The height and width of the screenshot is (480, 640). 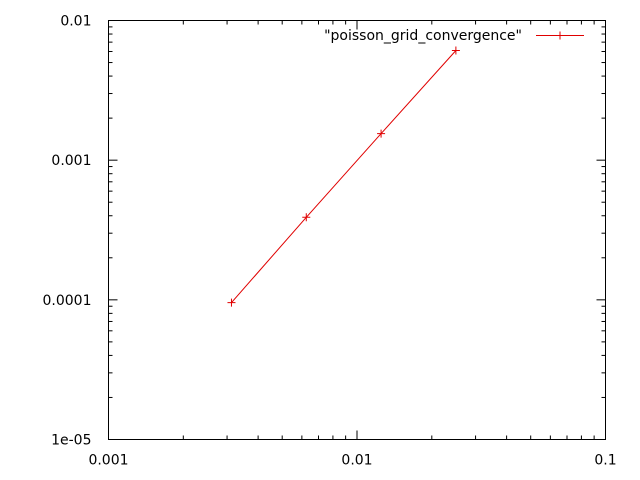 I want to click on legend-marker-sample, so click(x=560, y=35).